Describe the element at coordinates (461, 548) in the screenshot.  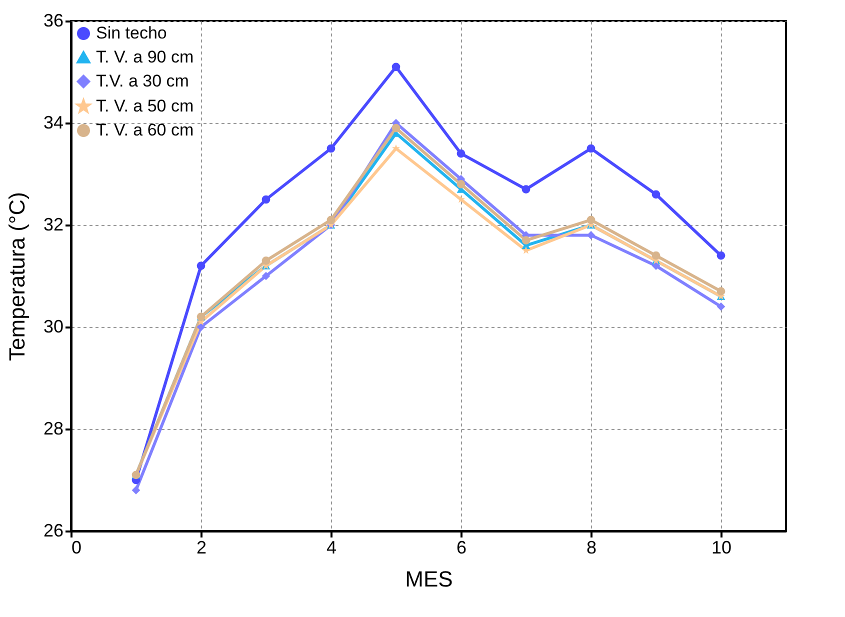
I see `x-tick-label: 6` at that location.